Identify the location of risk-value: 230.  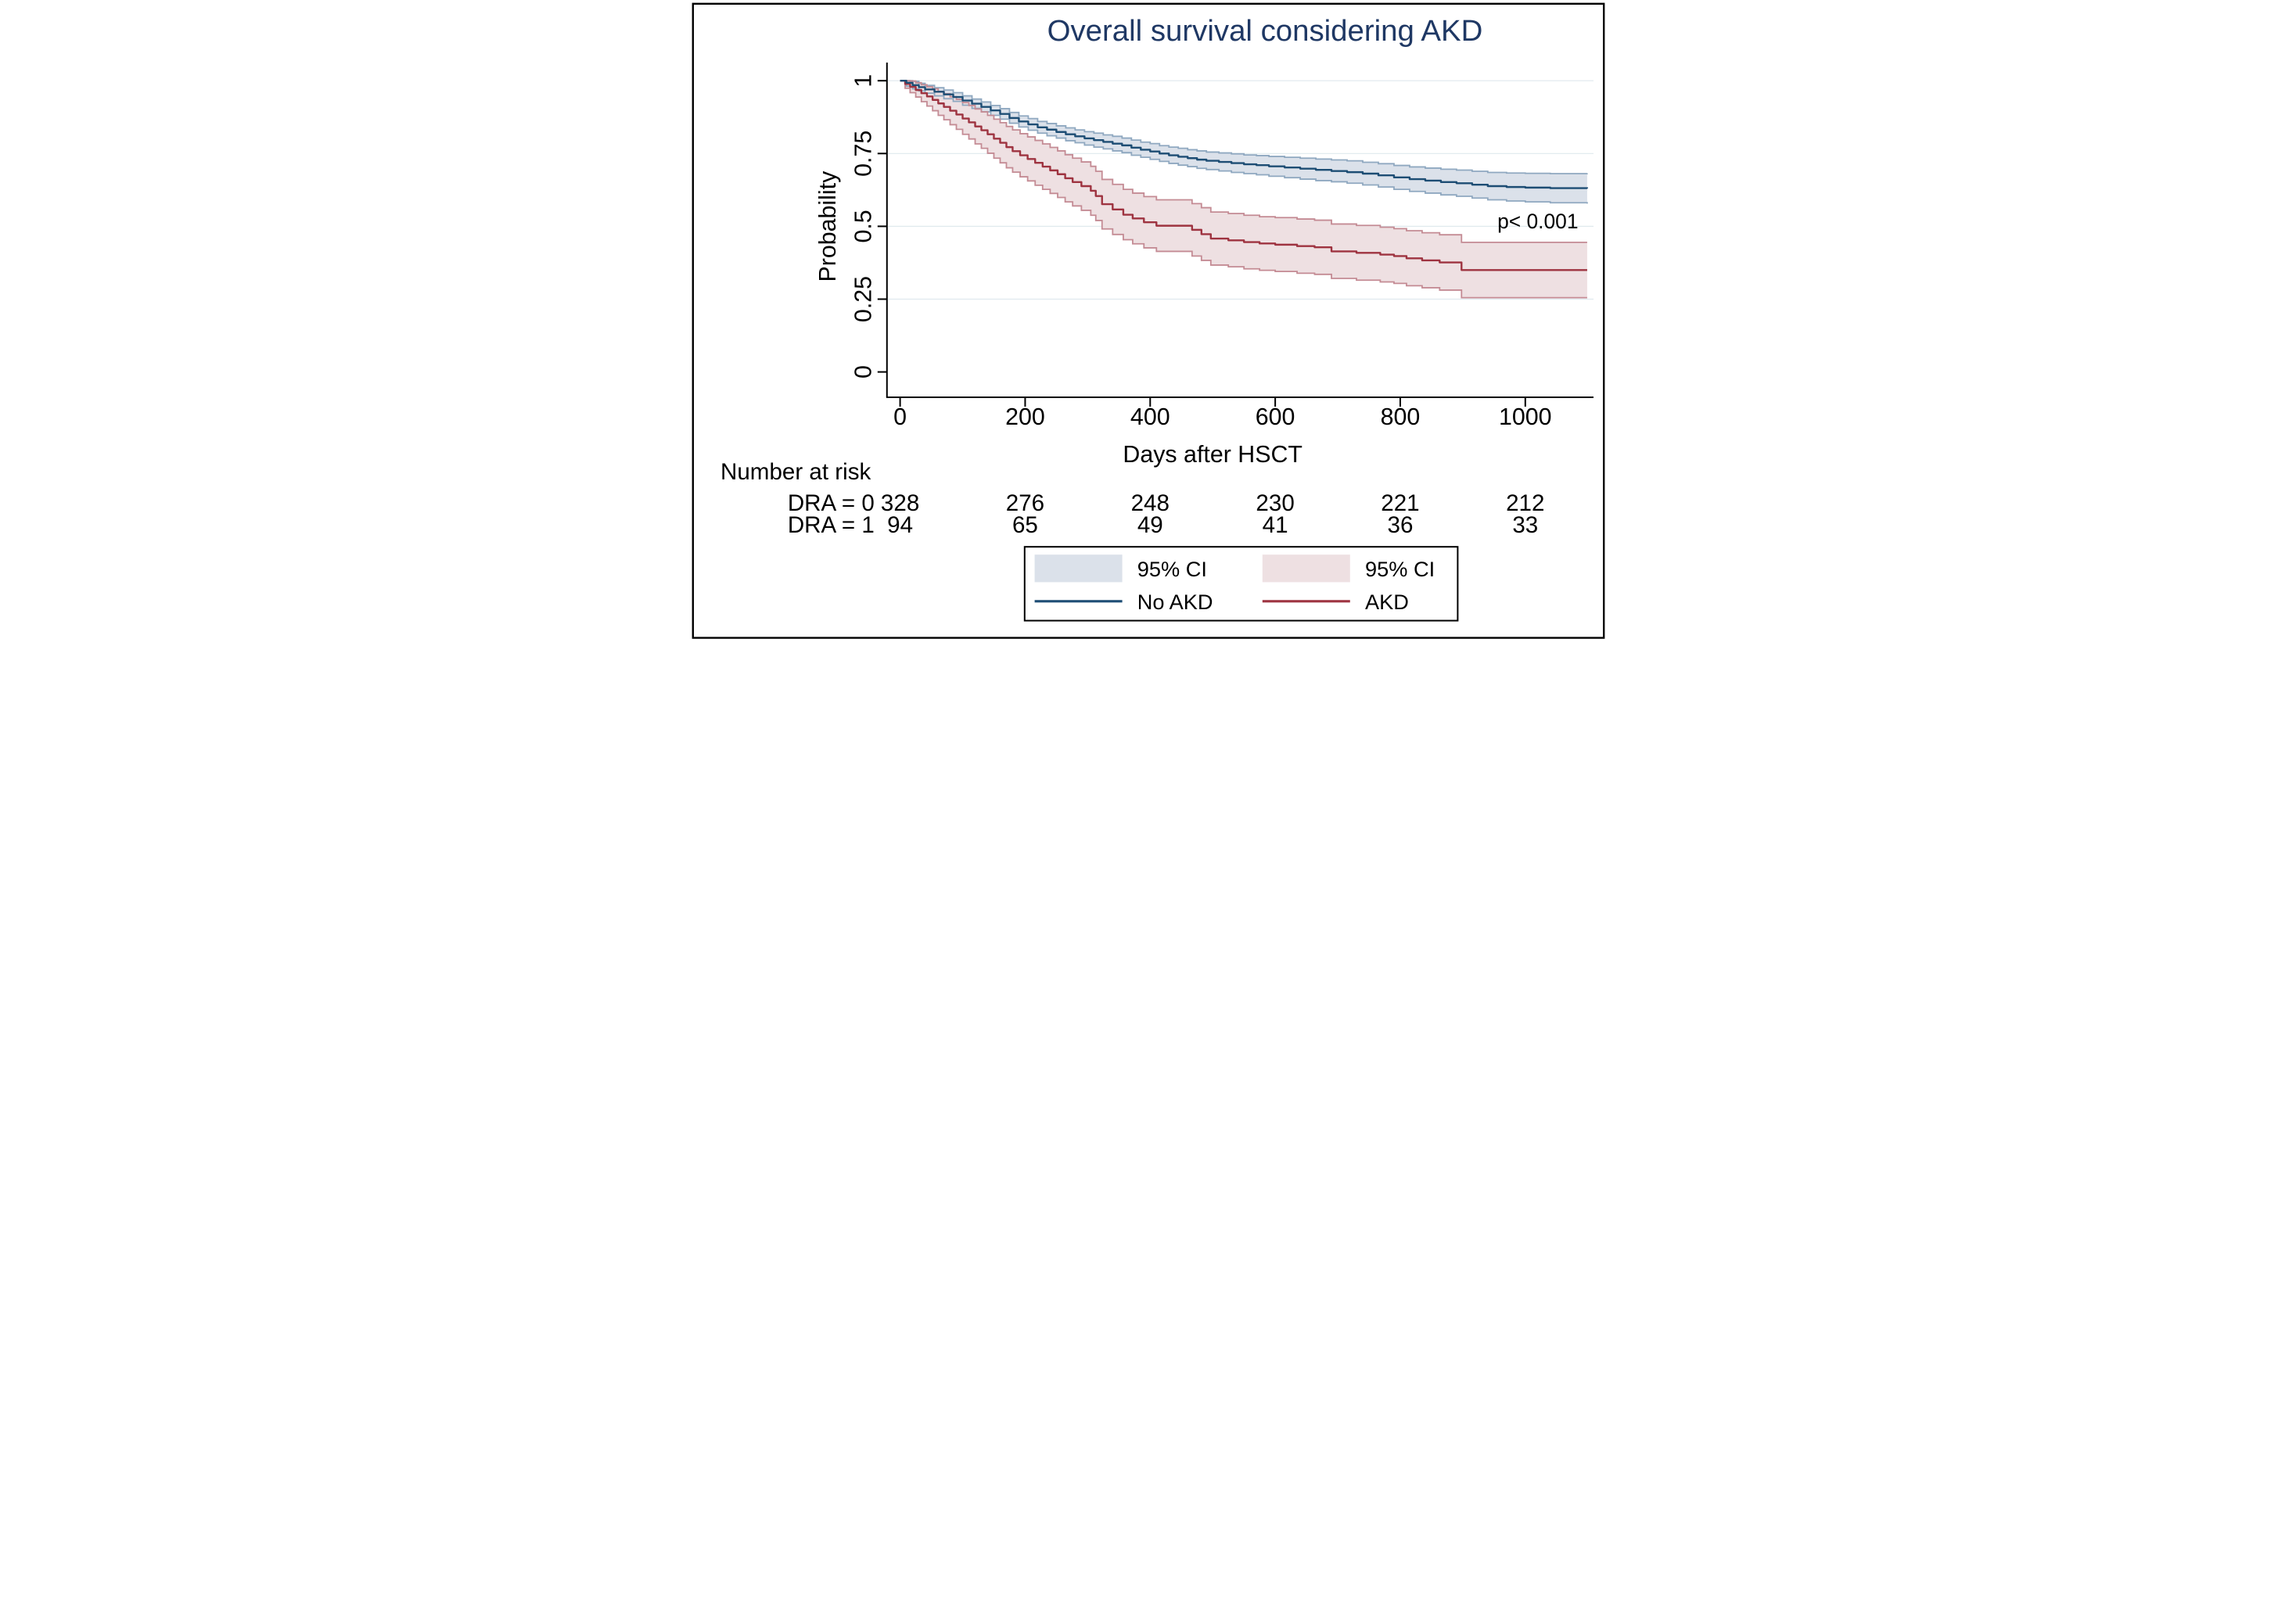
(1275, 503).